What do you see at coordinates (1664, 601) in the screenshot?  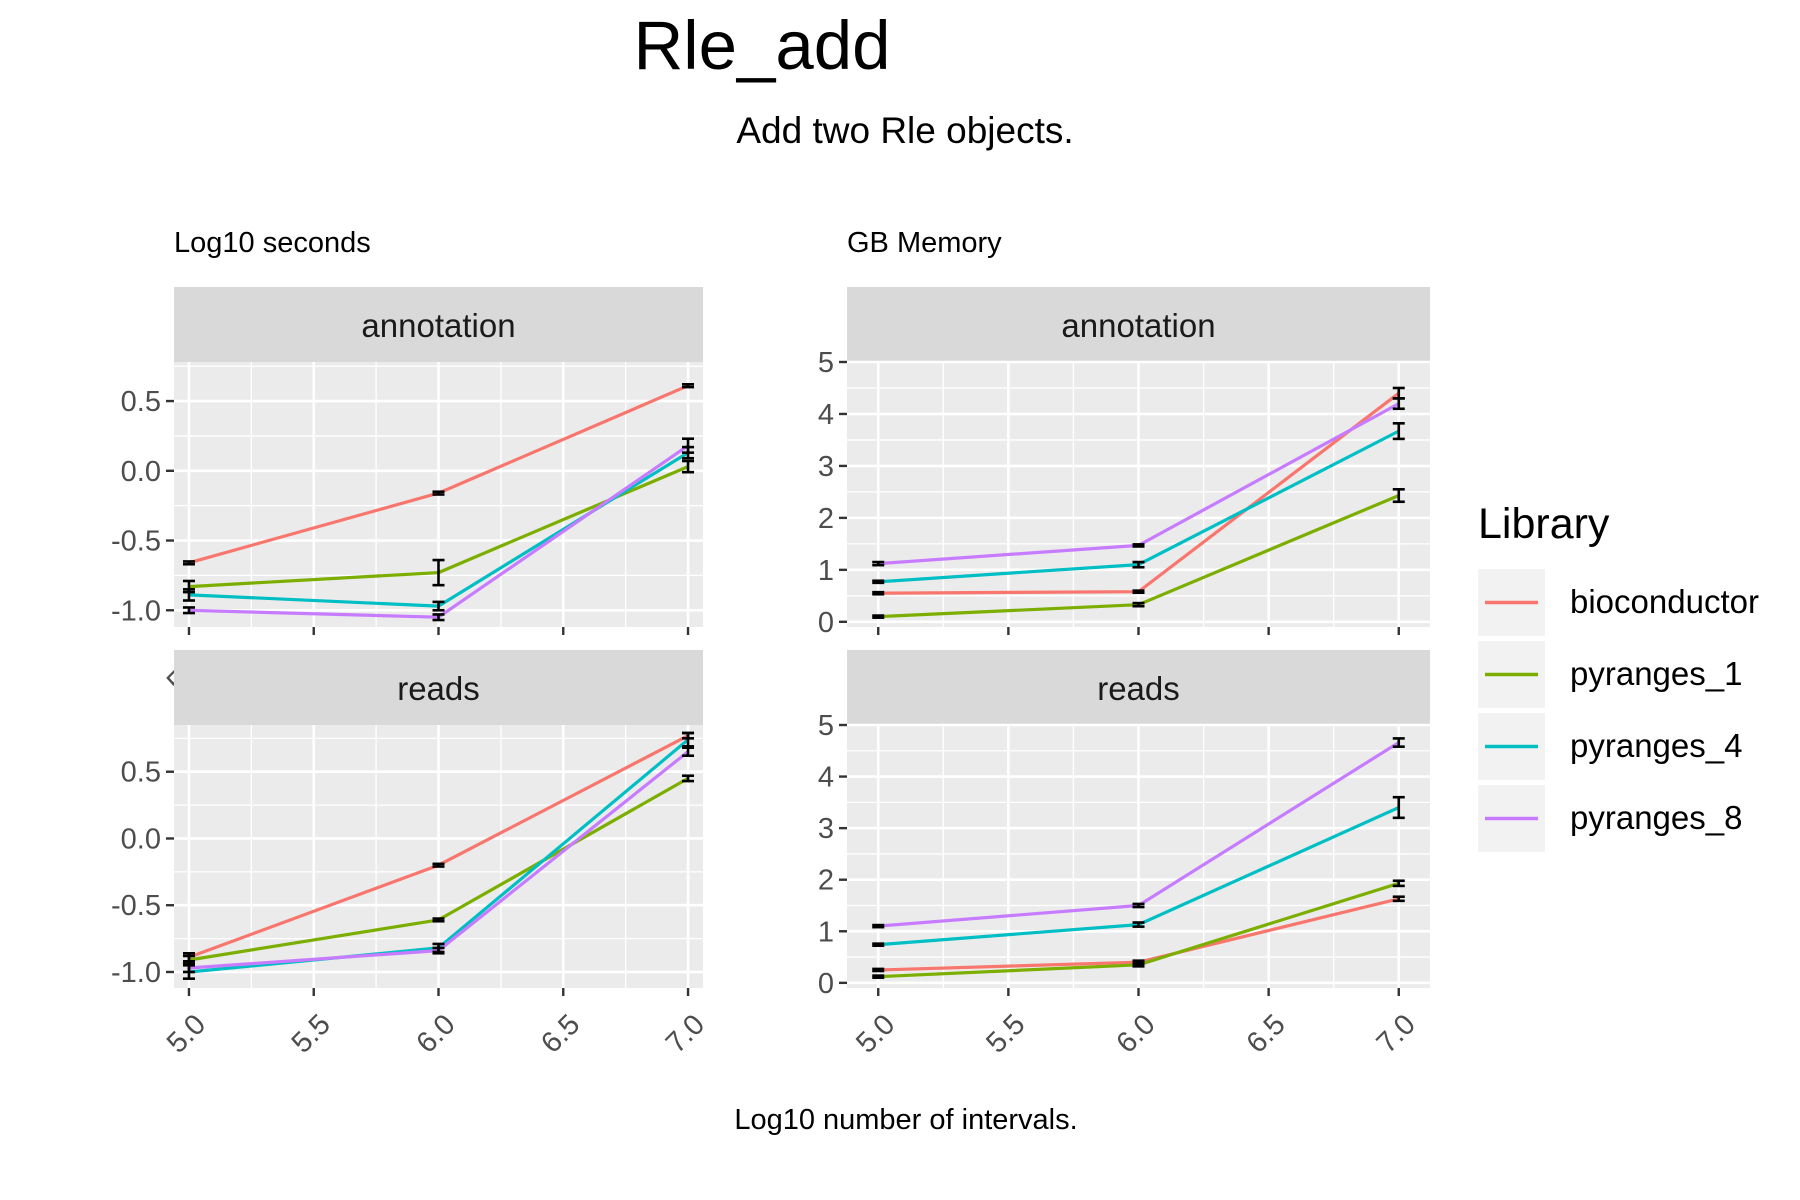 I see `legend-item-label: bioconductor` at bounding box center [1664, 601].